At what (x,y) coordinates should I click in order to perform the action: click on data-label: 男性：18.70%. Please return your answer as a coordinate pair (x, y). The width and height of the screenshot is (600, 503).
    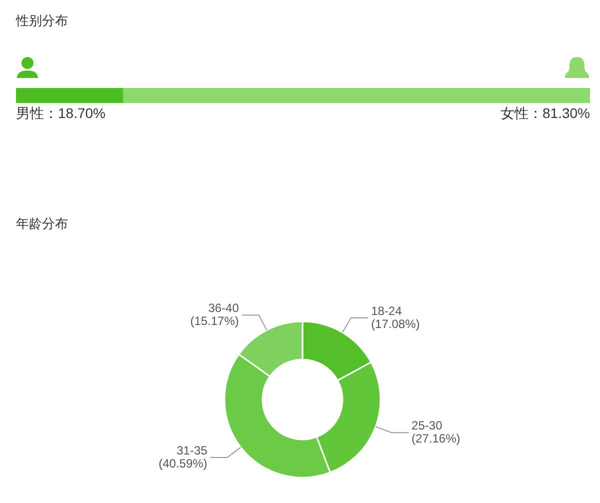
    Looking at the image, I should click on (61, 113).